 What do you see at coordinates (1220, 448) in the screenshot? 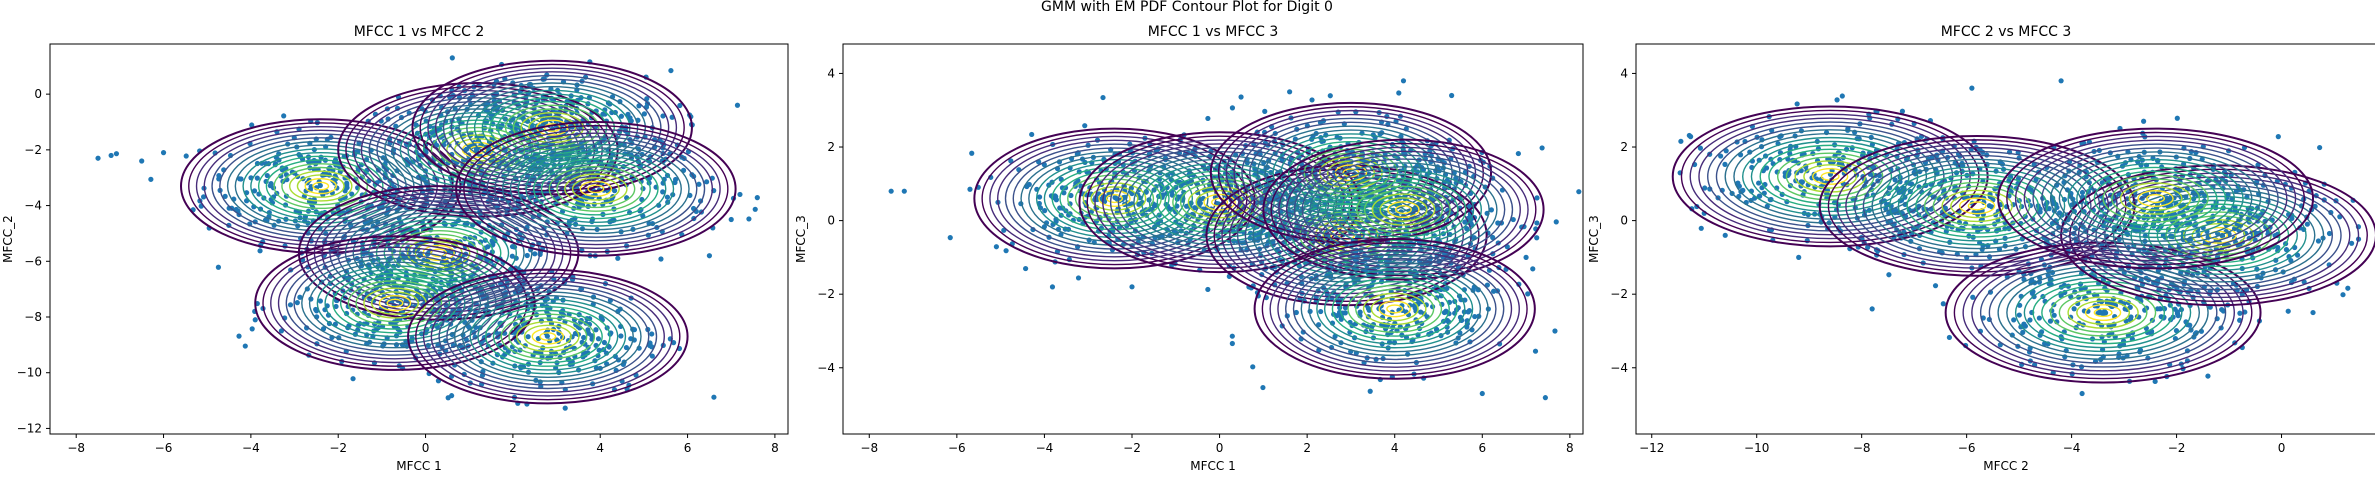
I see `x-tick-label: 0` at bounding box center [1220, 448].